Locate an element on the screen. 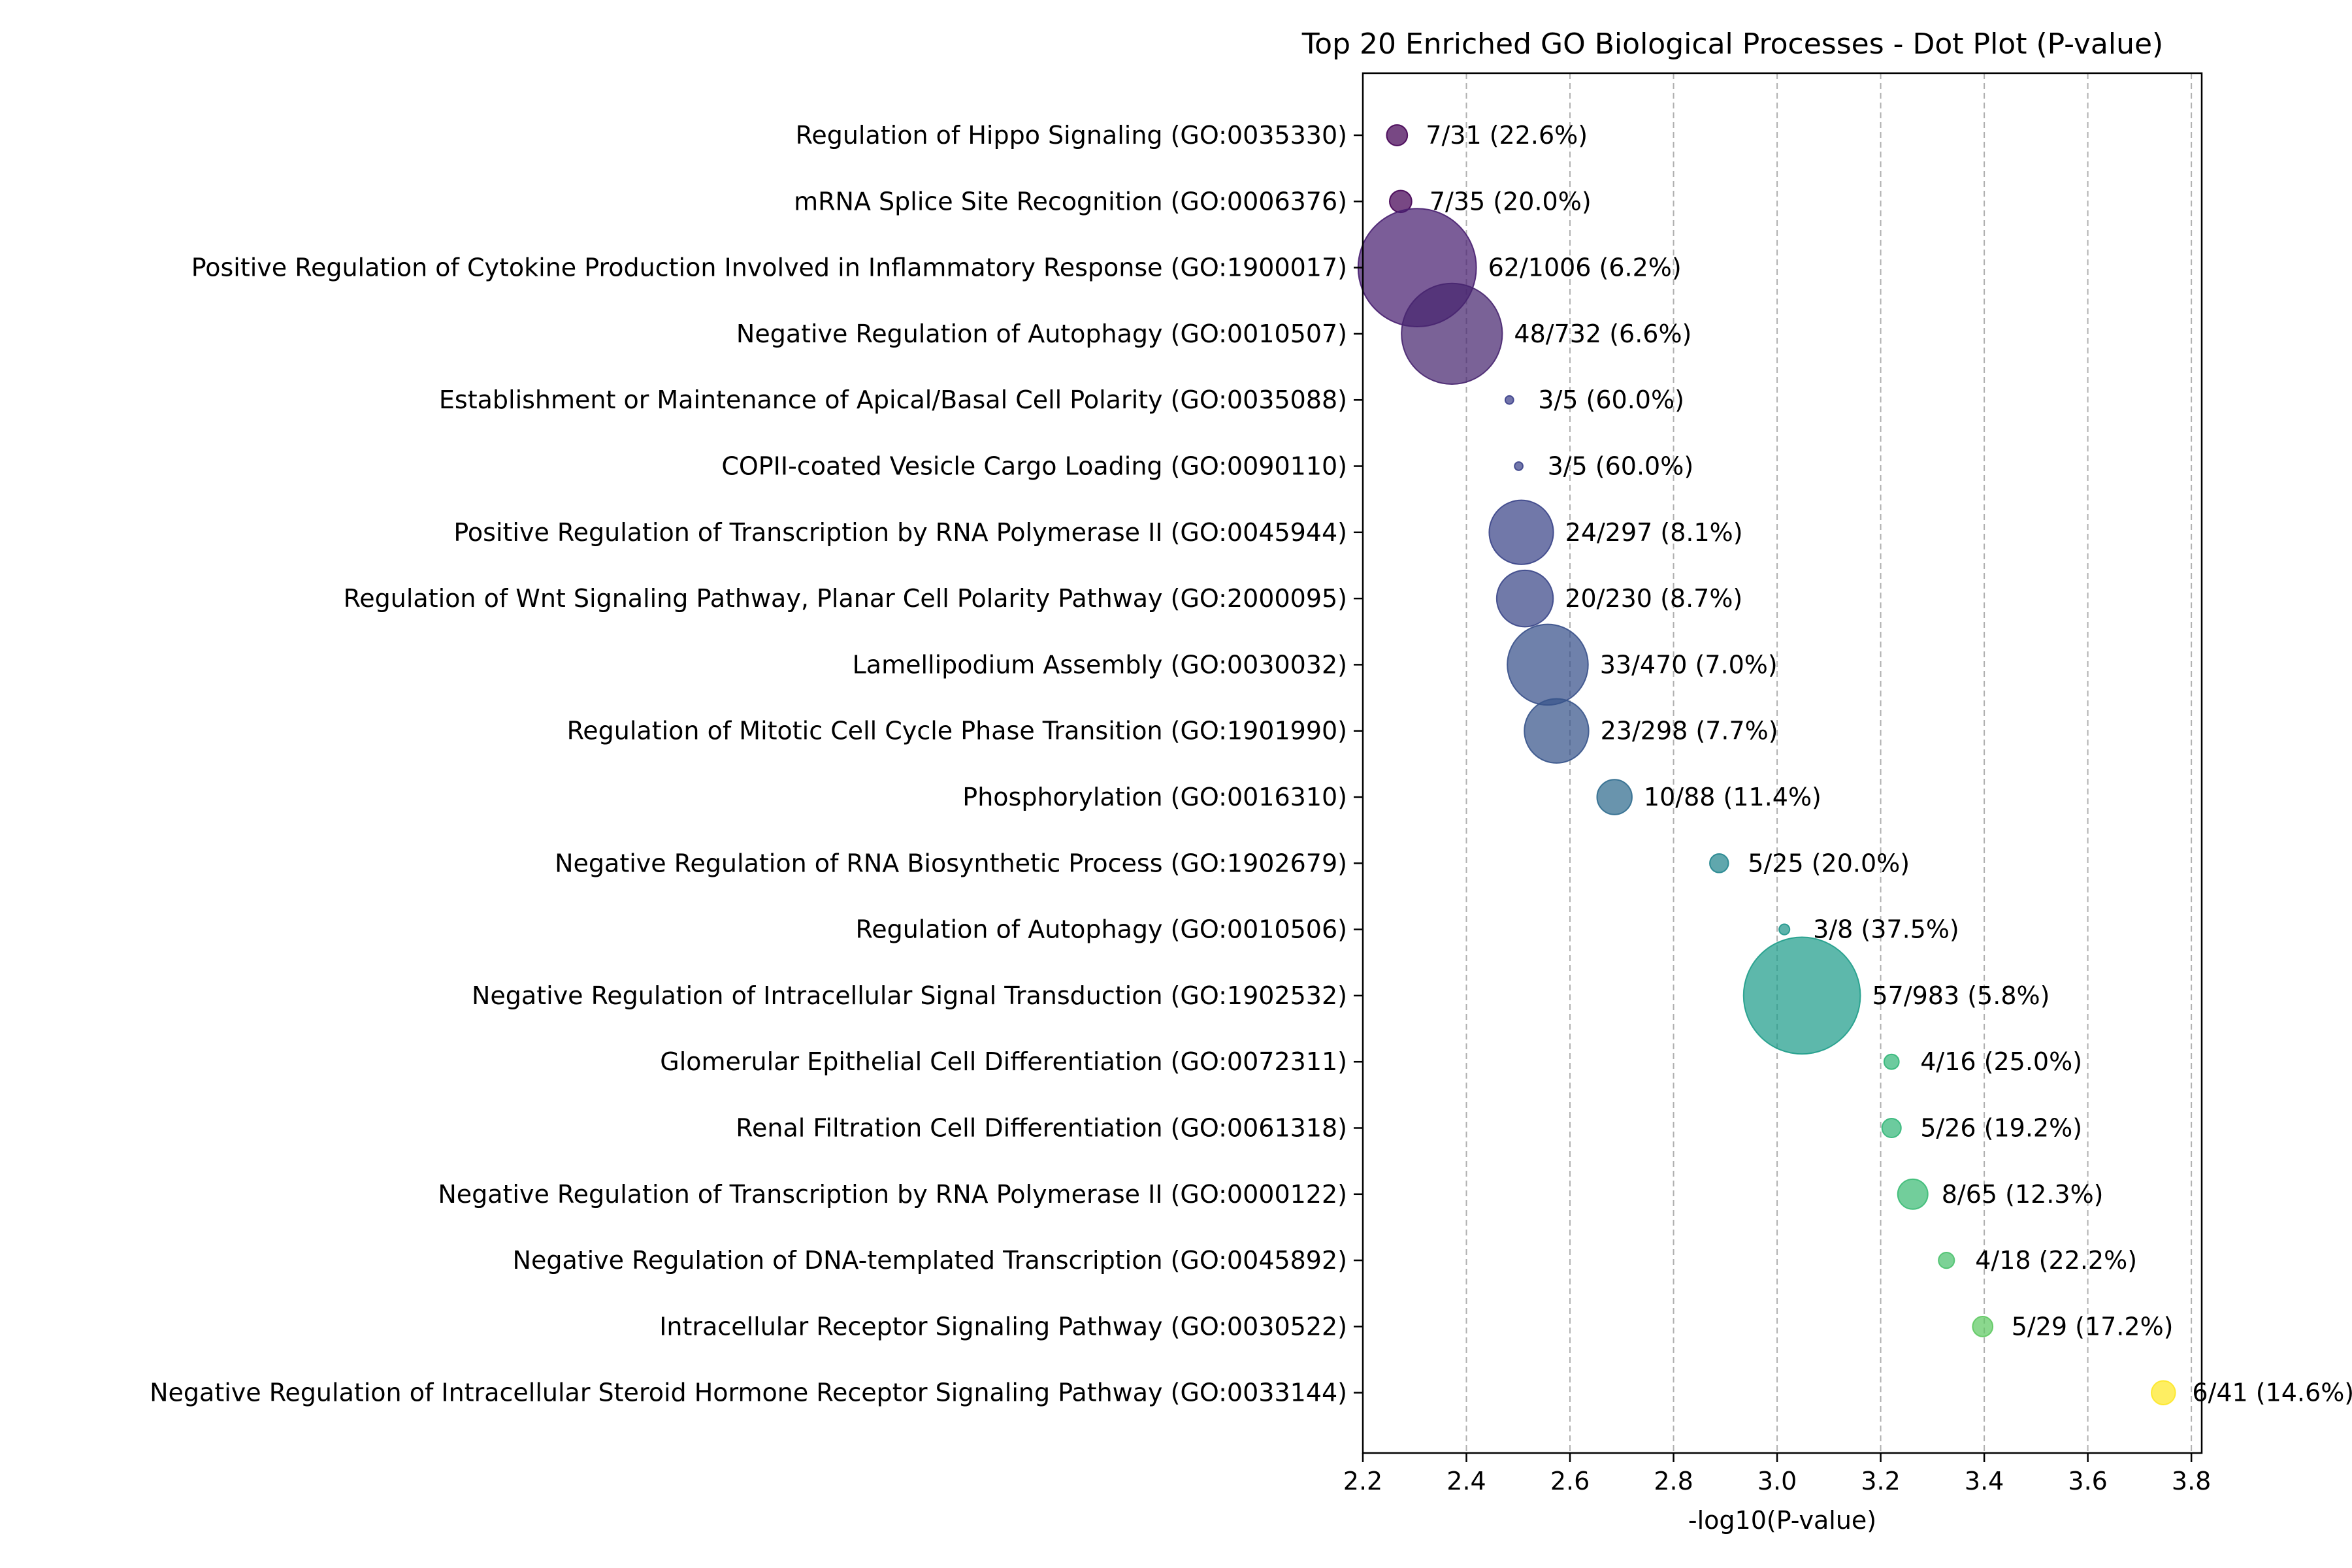 This screenshot has width=2352, height=1568. data-label: 3/8 (37.5%) is located at coordinates (1886, 929).